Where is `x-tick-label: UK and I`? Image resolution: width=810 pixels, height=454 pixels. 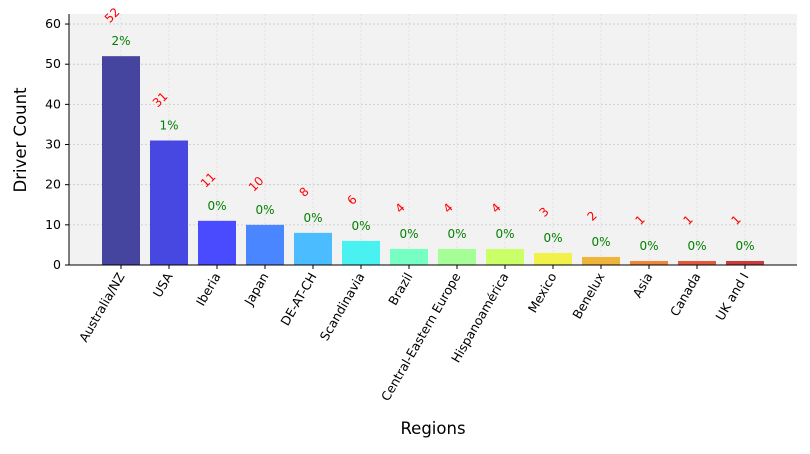 x-tick-label: UK and I is located at coordinates (731, 296).